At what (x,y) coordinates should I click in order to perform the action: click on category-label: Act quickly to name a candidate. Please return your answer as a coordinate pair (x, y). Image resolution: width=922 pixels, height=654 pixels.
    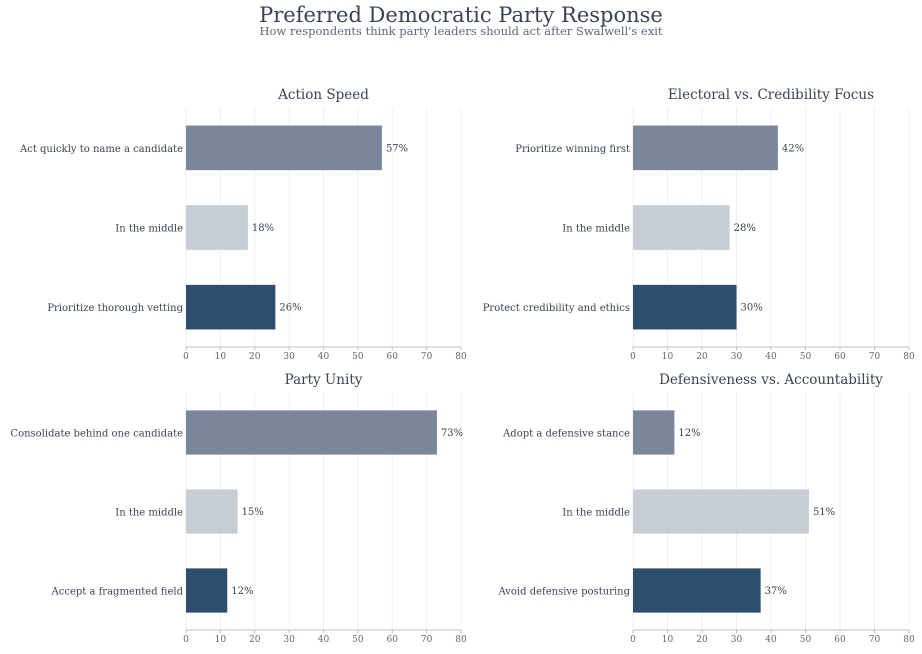
    Looking at the image, I should click on (101, 149).